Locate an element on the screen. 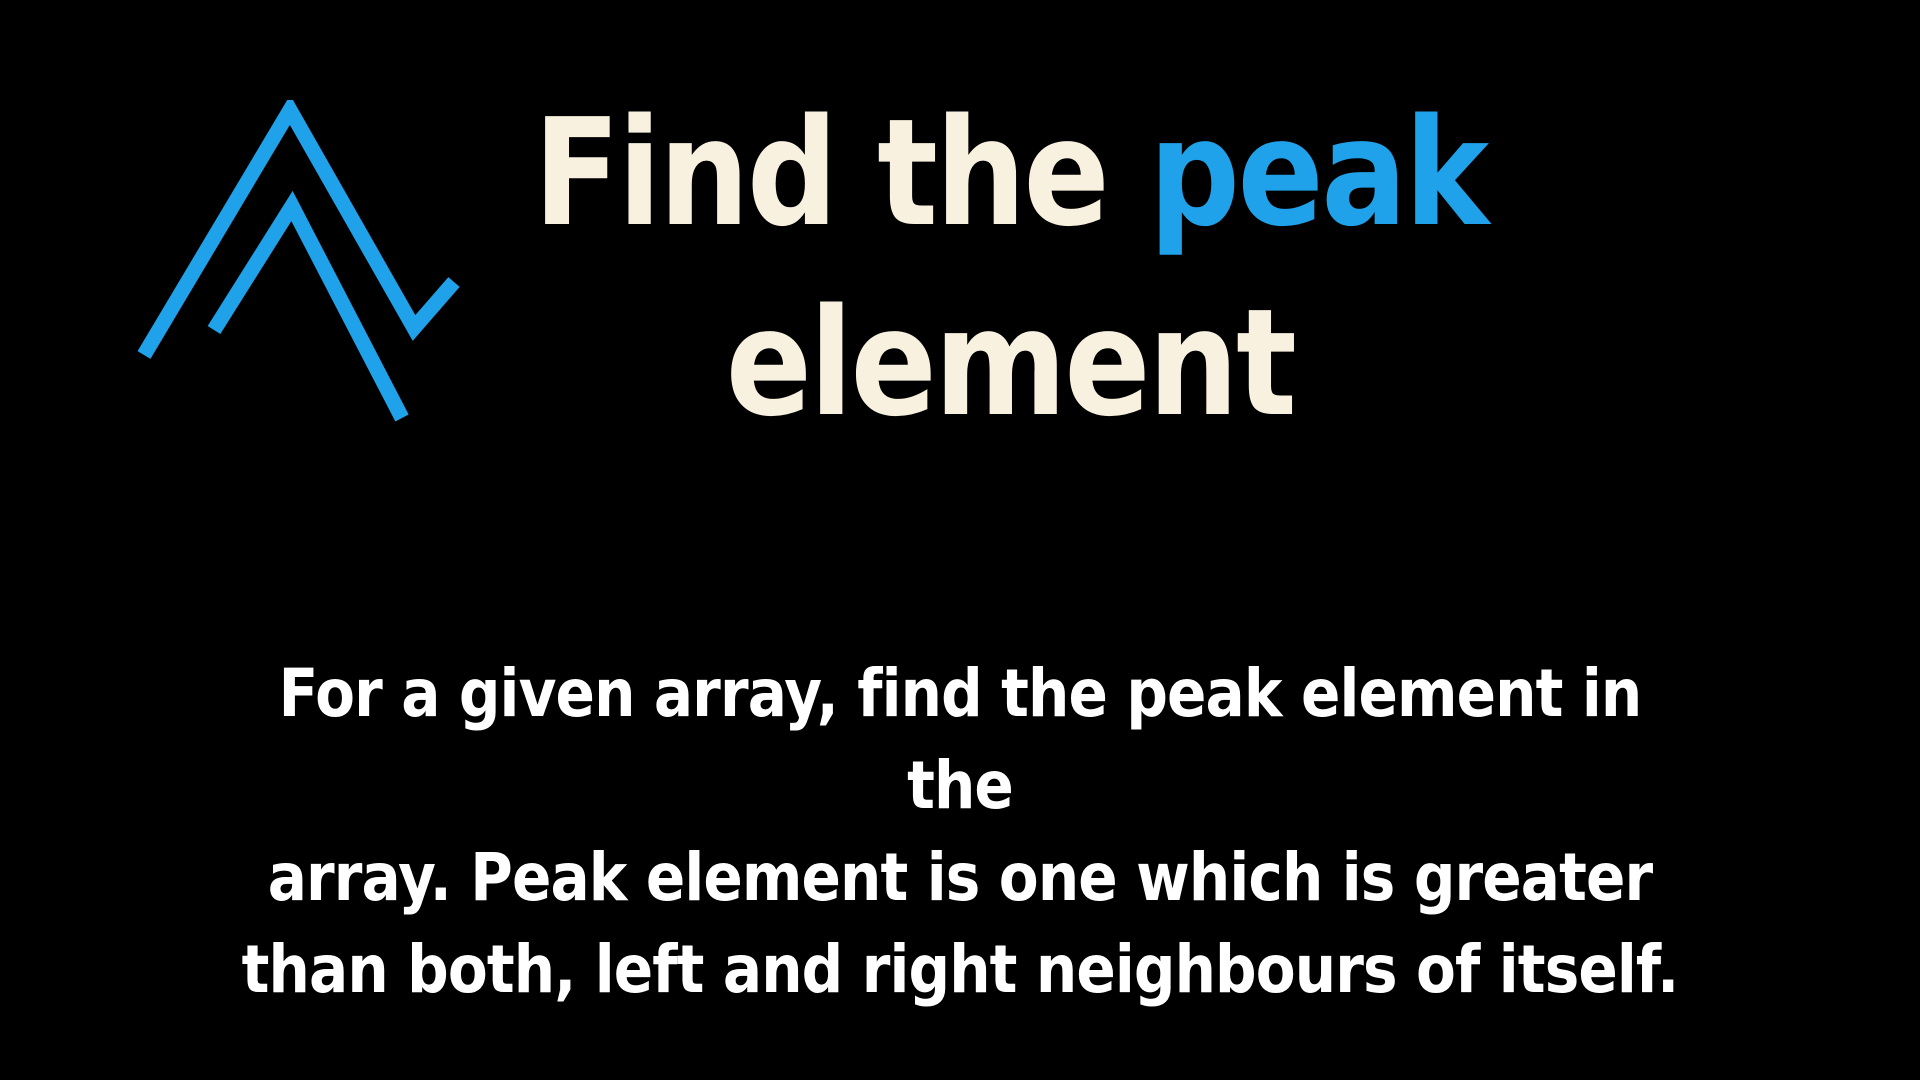 The image size is (1920, 1080). double-chevron-up-icon is located at coordinates (299, 261).